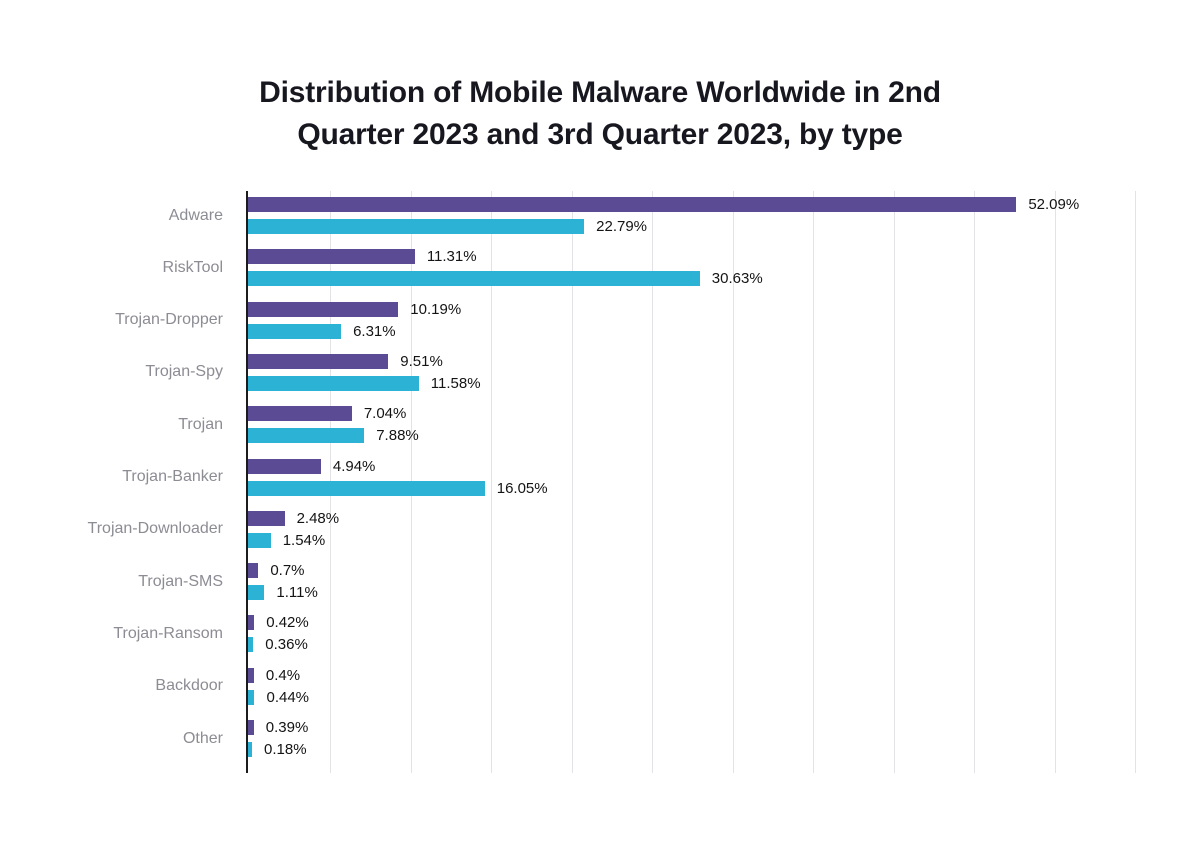 Image resolution: width=1200 pixels, height=844 pixels. Describe the element at coordinates (294, 518) in the screenshot. I see `bar-row-q2: 2.48%` at that location.